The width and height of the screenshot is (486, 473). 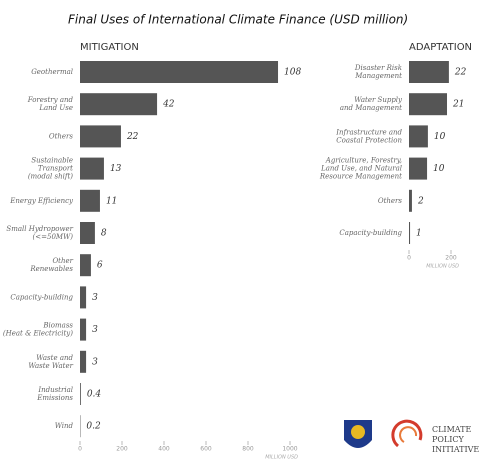 What do you see at coordinates (440, 47) in the screenshot?
I see `panel-title: ADAPTATION` at bounding box center [440, 47].